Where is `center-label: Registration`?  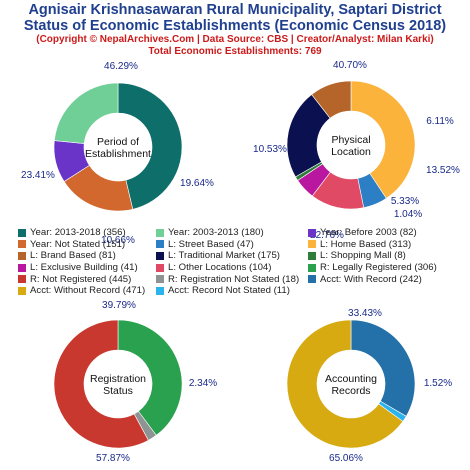
center-label: Registration is located at coordinates (118, 379).